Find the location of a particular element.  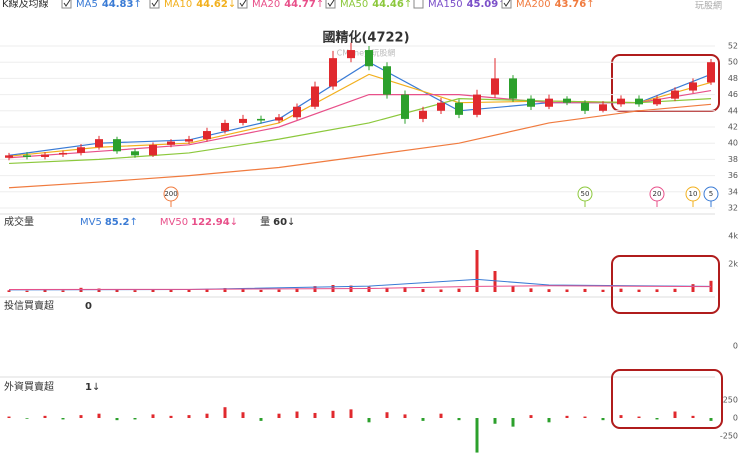

legend-text: 44.77 is located at coordinates (300, 5).